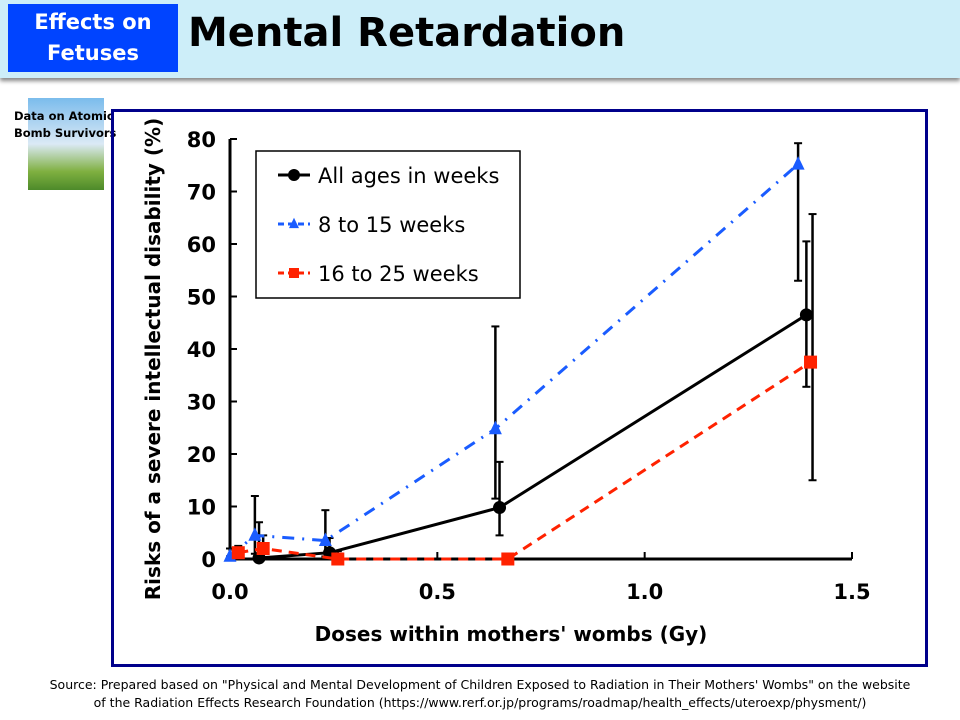 The image size is (960, 720). Describe the element at coordinates (93, 38) in the screenshot. I see `section-badge: Effects on Fetuses` at that location.